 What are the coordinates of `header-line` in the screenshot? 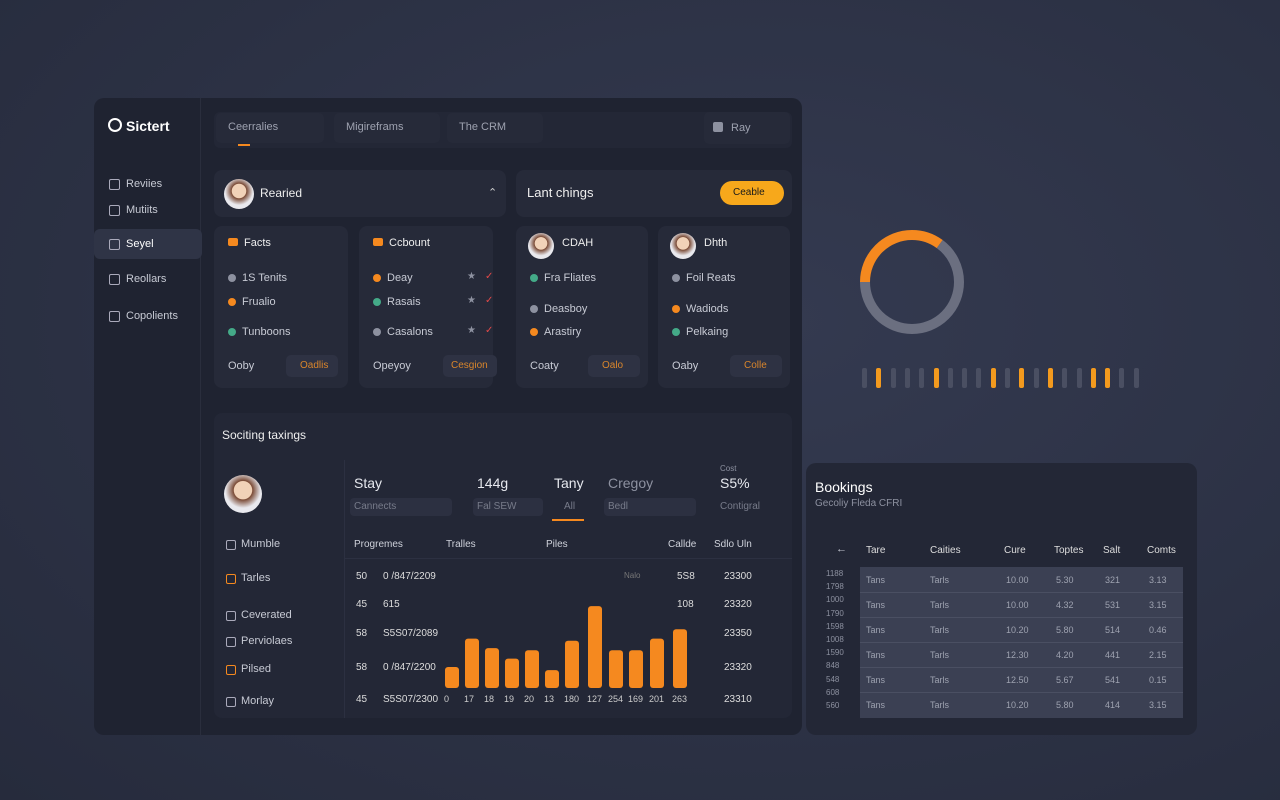 It's located at (568, 558).